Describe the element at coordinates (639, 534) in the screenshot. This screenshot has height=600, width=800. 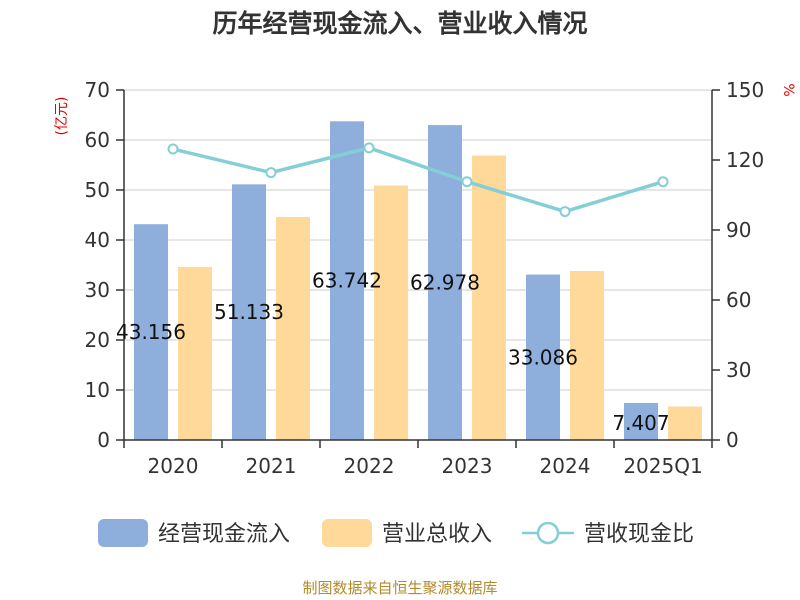
I see `legend-label: 营收现金比` at that location.